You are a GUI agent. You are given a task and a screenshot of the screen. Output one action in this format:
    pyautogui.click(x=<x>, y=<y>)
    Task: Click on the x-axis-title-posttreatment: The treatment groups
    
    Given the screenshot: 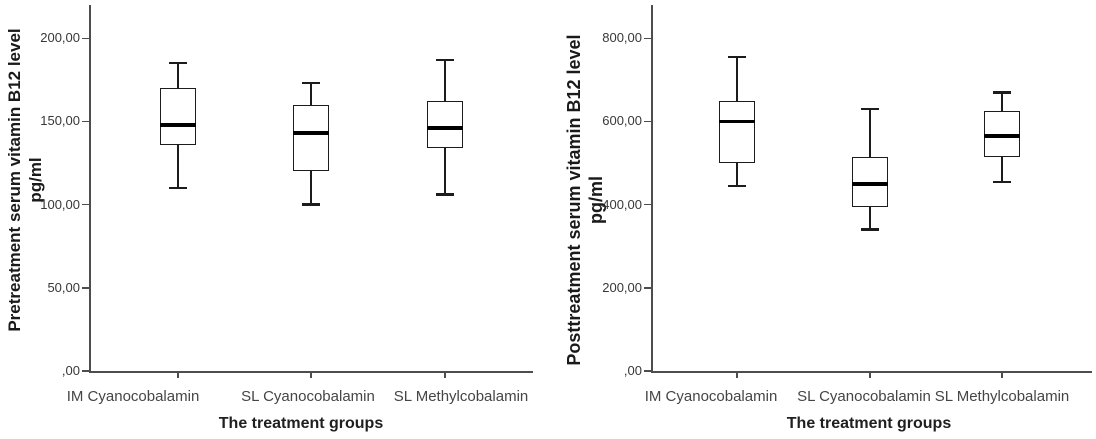 What is the action you would take?
    pyautogui.click(x=869, y=423)
    